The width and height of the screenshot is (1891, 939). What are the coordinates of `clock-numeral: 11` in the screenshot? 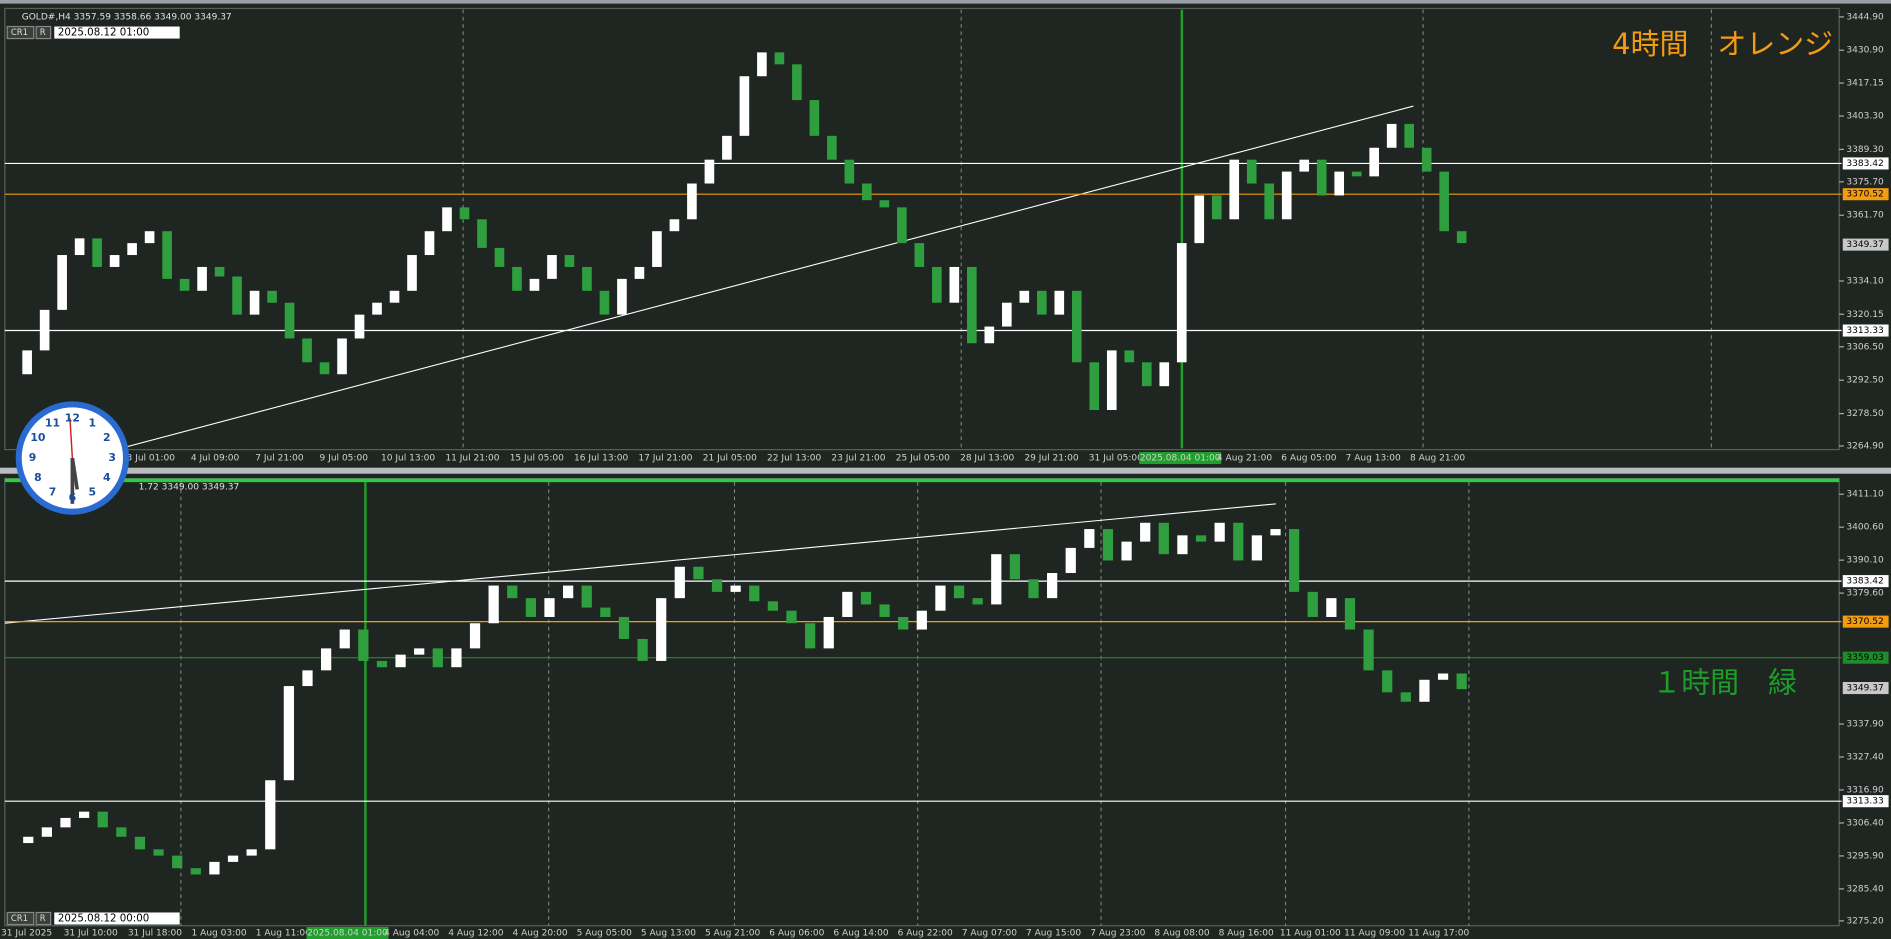 It's located at (52, 423).